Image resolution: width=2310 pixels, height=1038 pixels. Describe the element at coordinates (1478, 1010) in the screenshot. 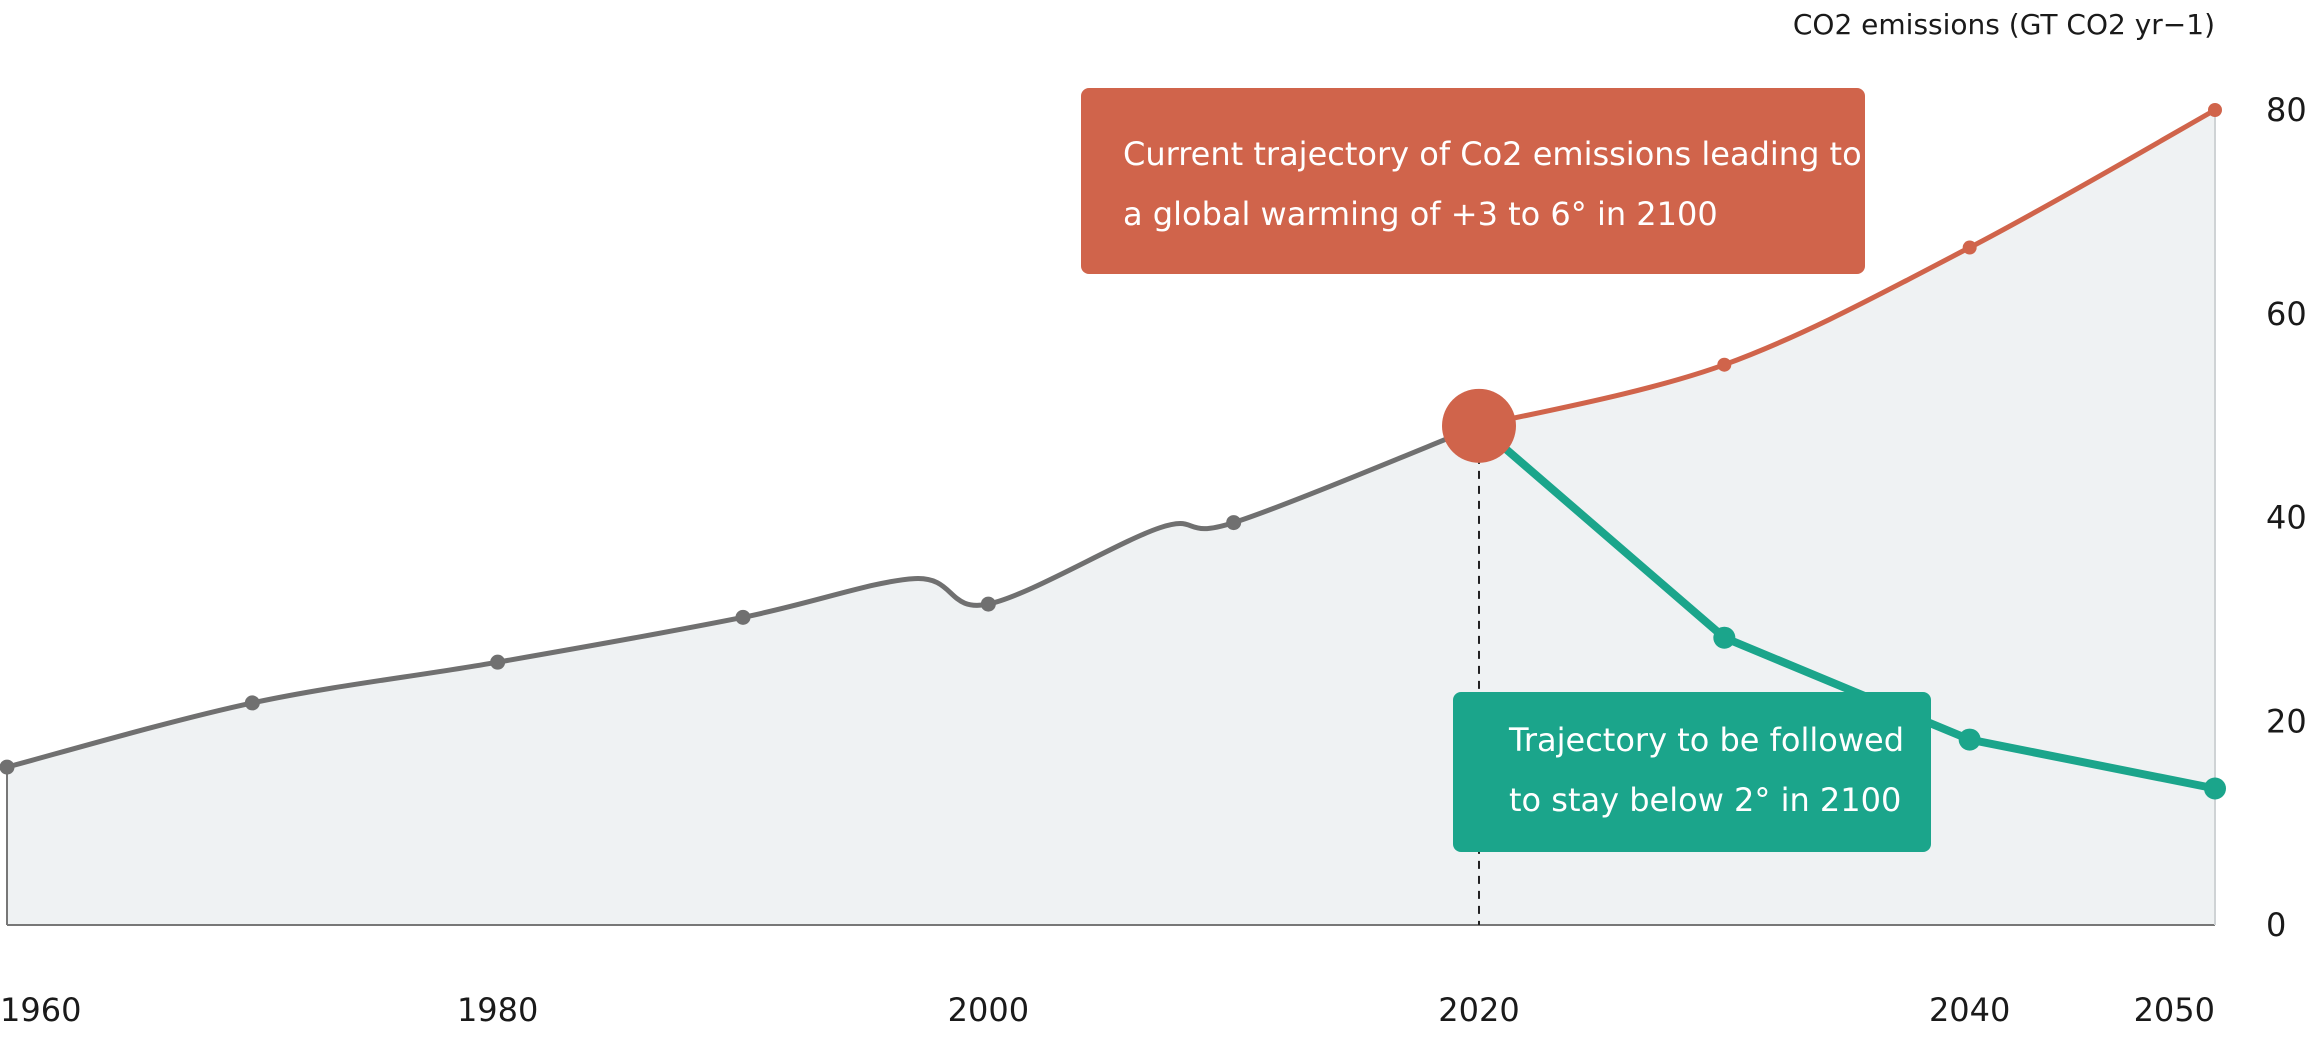

I see `x-tick-label: 2020` at that location.